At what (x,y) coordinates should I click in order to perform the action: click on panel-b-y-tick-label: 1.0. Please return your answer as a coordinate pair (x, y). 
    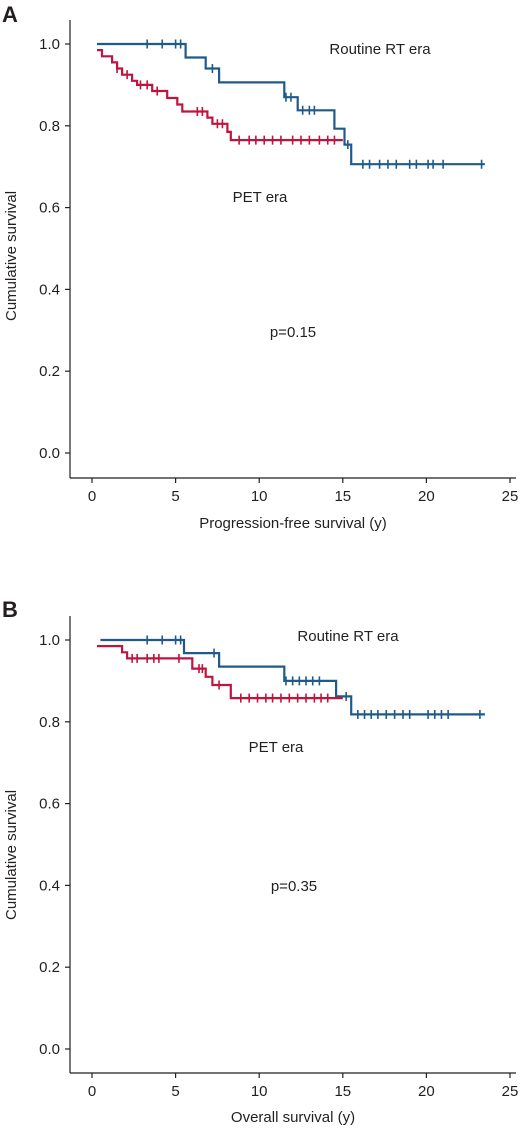
    Looking at the image, I should click on (49, 640).